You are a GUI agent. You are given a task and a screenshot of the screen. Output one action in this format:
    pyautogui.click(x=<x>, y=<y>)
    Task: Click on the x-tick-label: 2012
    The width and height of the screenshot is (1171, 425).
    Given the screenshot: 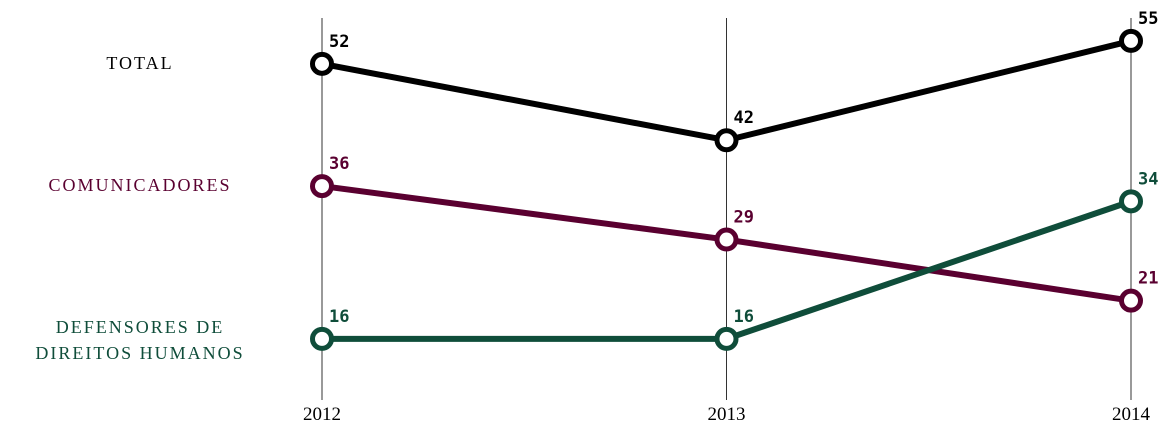 What is the action you would take?
    pyautogui.click(x=322, y=414)
    